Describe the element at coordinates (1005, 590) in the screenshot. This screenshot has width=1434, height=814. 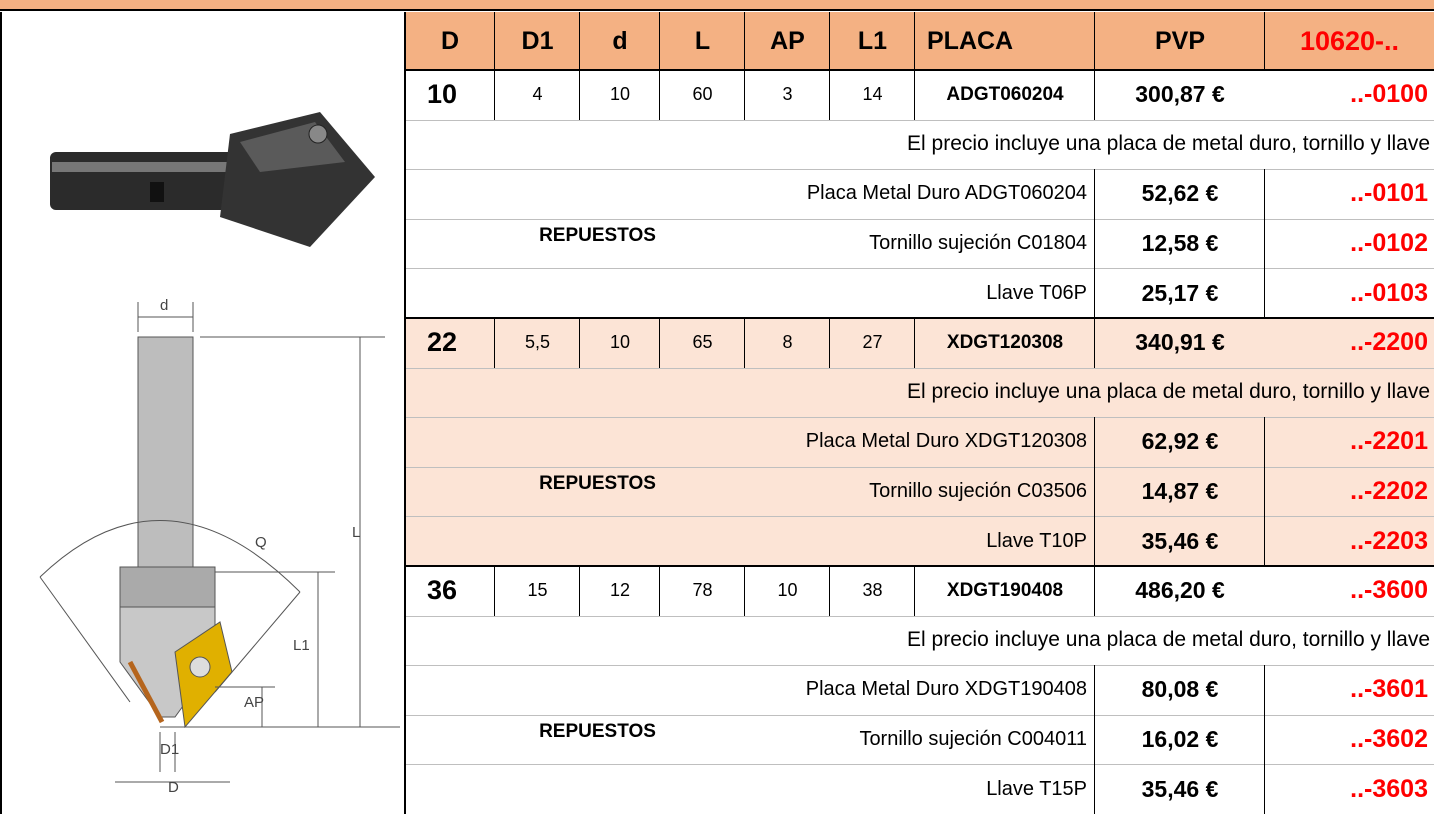
I see `insert-code: XDGT190408` at that location.